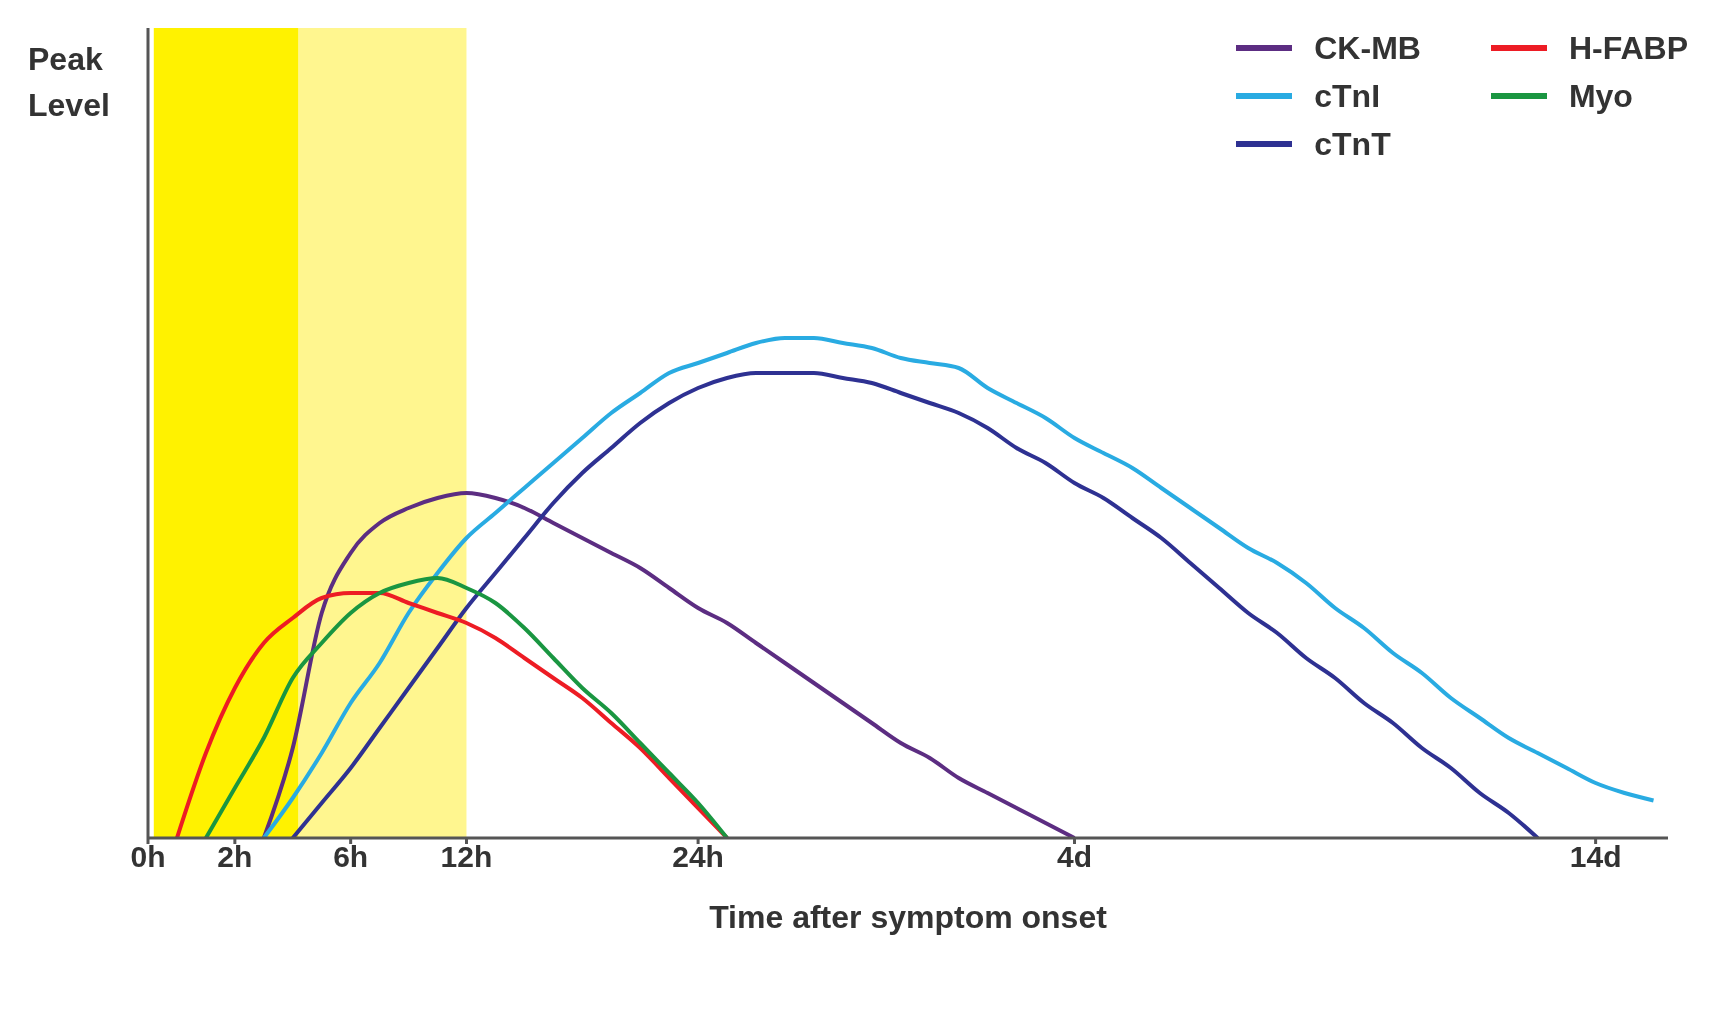 The image size is (1721, 1029). I want to click on legend-label: cTnT, so click(1352, 144).